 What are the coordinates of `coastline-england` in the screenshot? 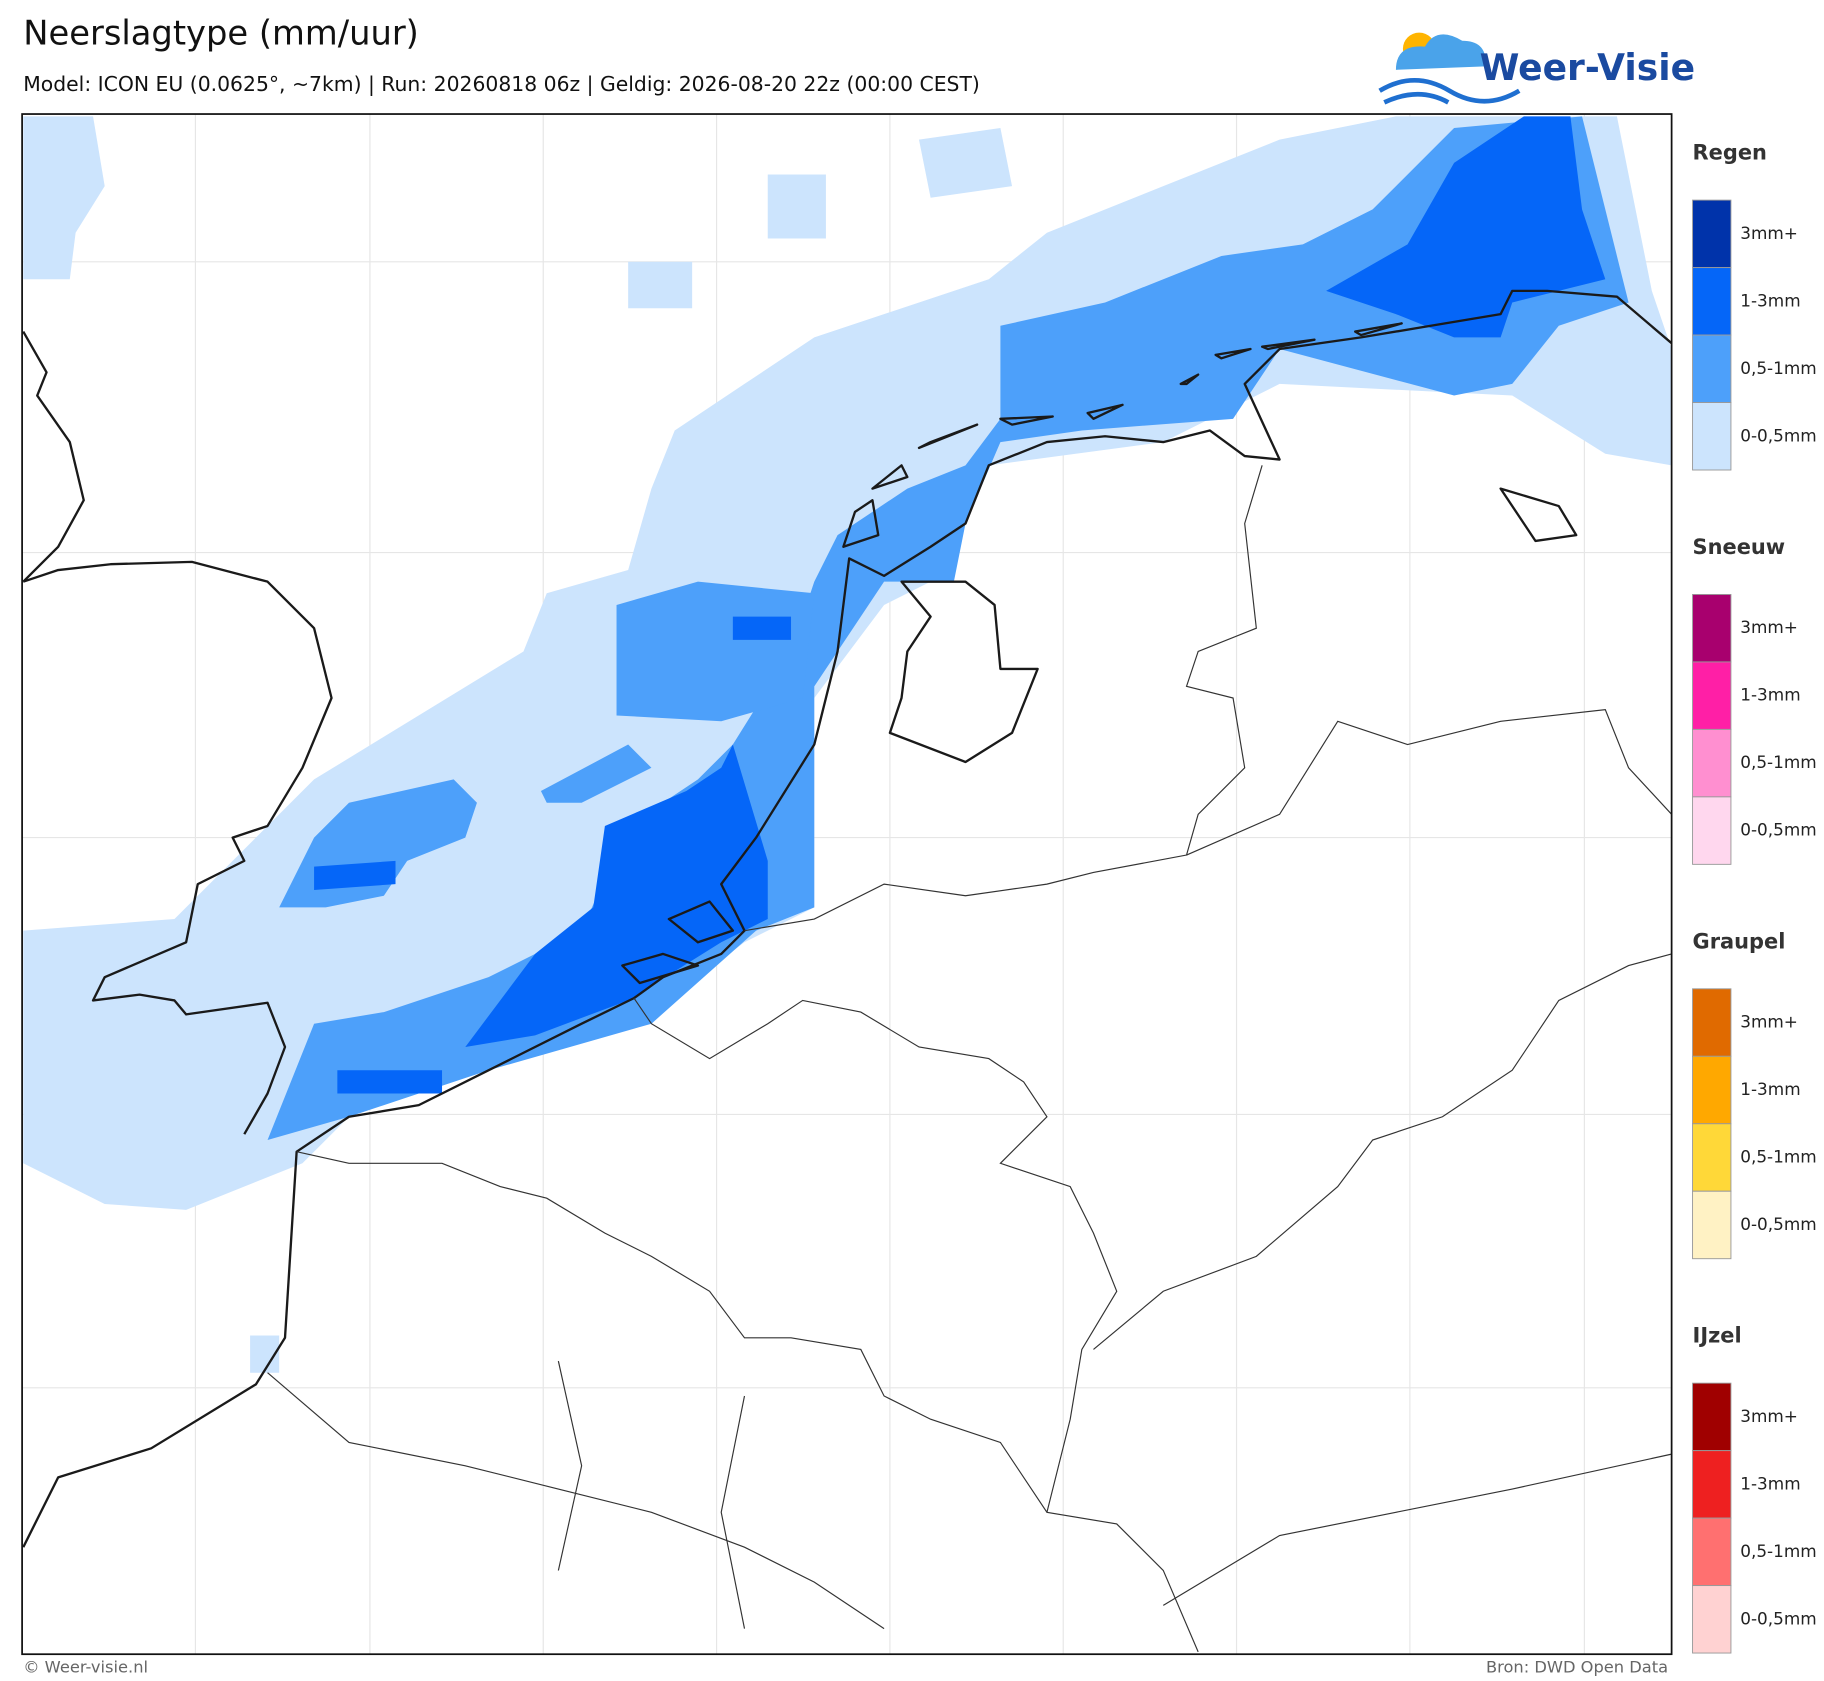 It's located at (177, 847).